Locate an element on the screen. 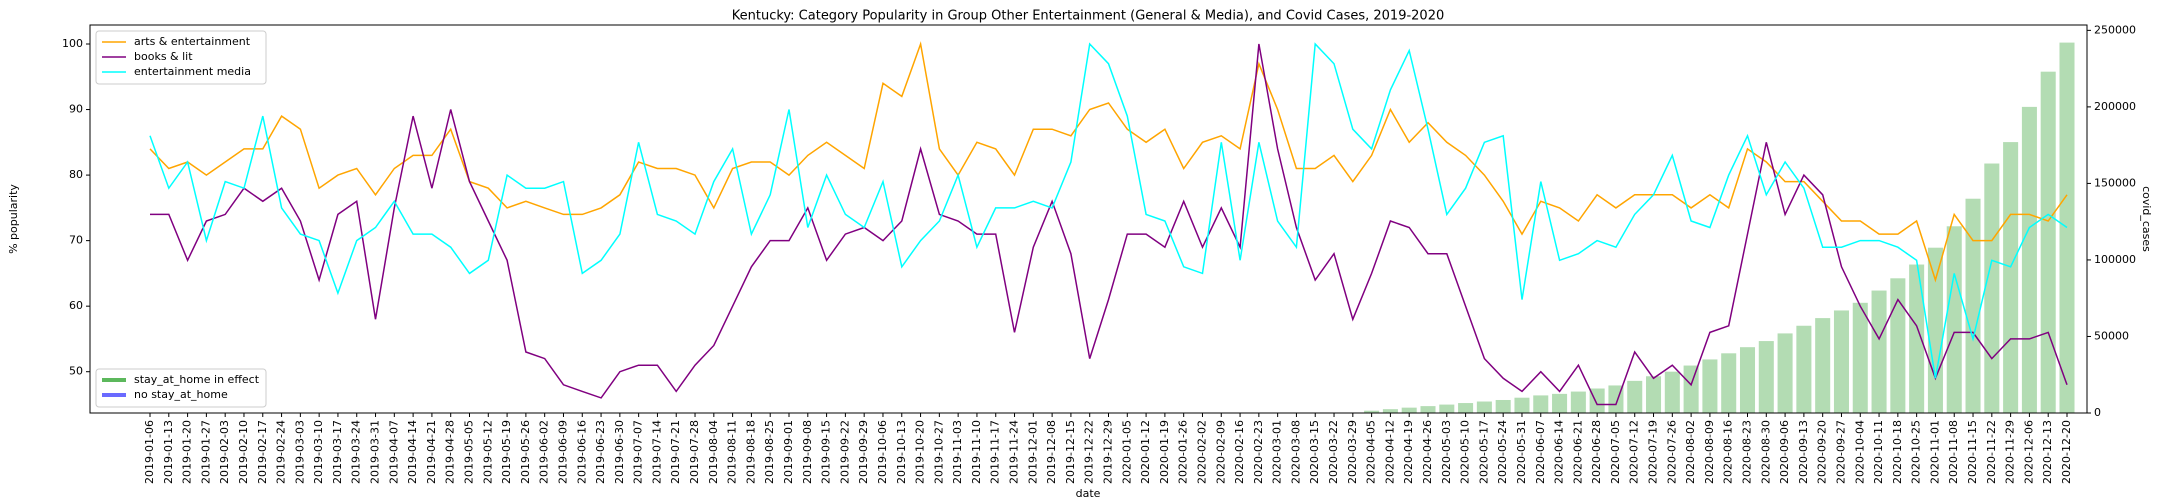 Image resolution: width=2160 pixels, height=504 pixels. x-tick-label: 2019-08-04 is located at coordinates (713, 452).